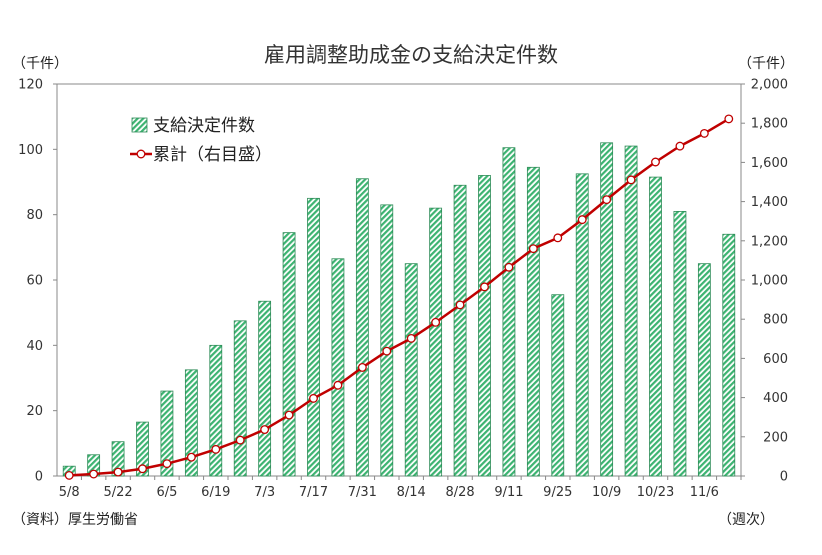 Image resolution: width=822 pixels, height=555 pixels. Describe the element at coordinates (766, 64) in the screenshot. I see `right-axis-unit: （千件）` at that location.